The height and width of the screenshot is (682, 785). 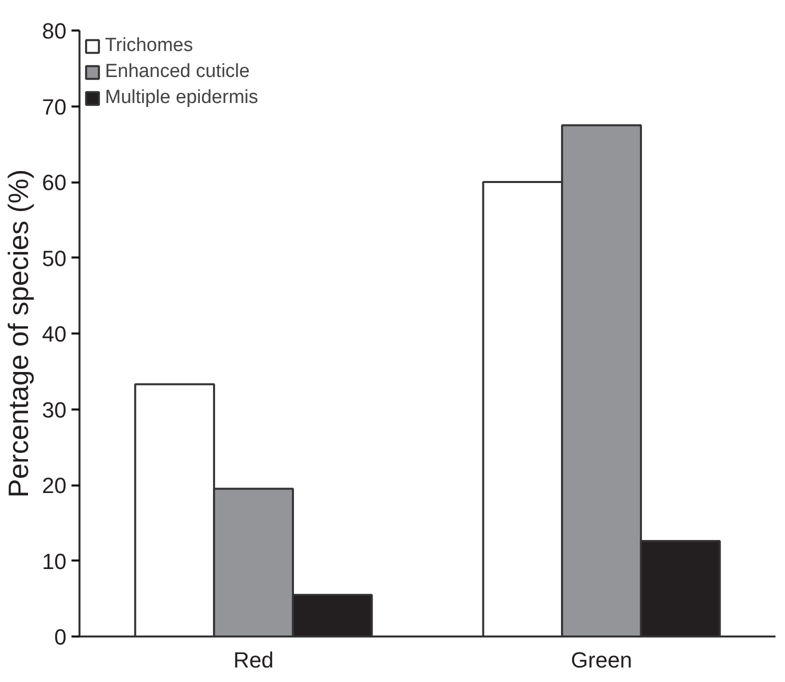 What do you see at coordinates (54, 107) in the screenshot?
I see `y-tick-label: 70` at bounding box center [54, 107].